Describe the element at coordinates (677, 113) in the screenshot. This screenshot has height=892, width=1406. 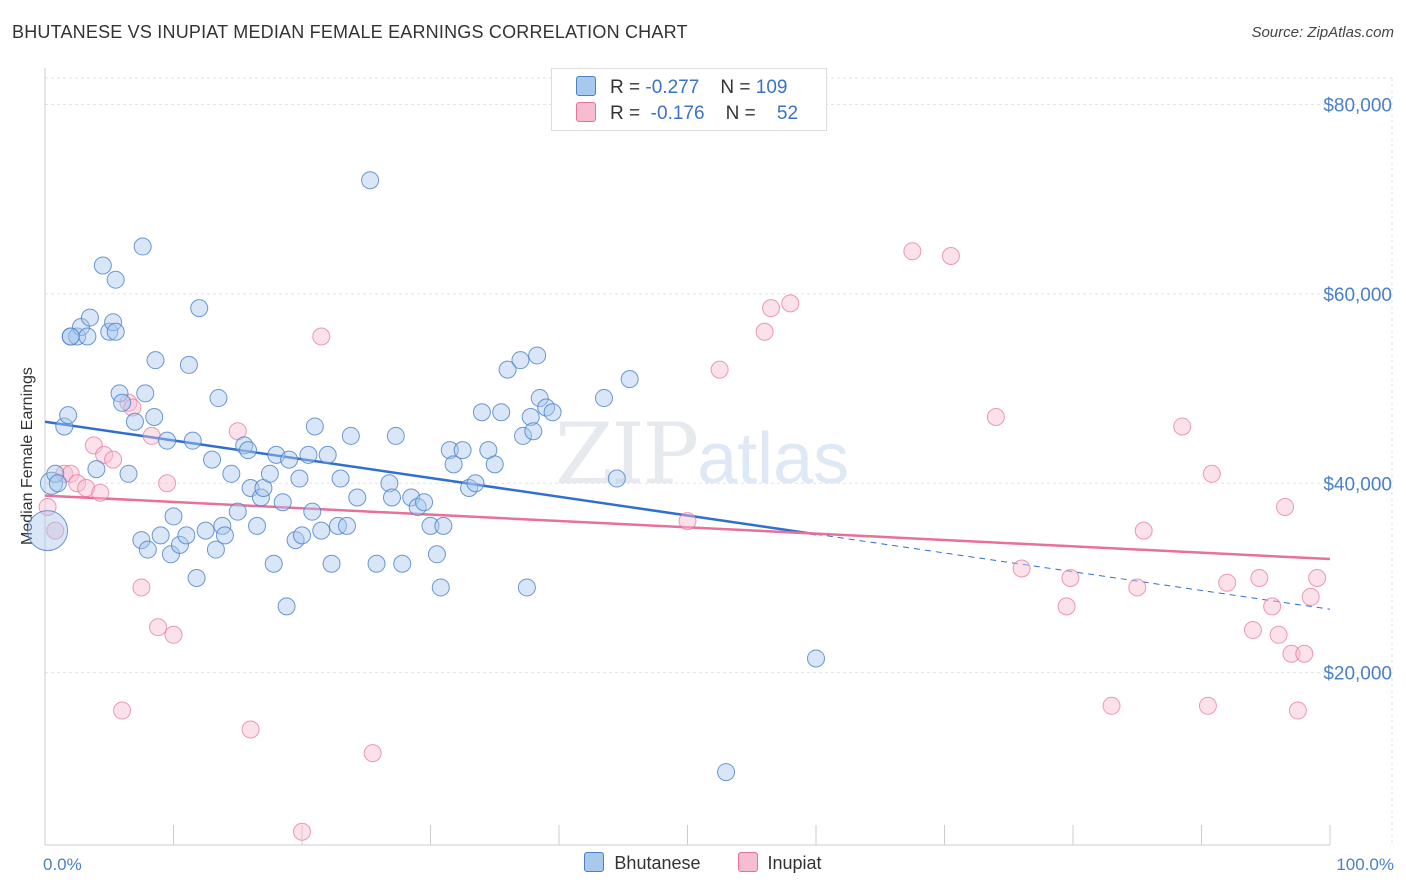
I see `legend-r-value: -0.176` at that location.